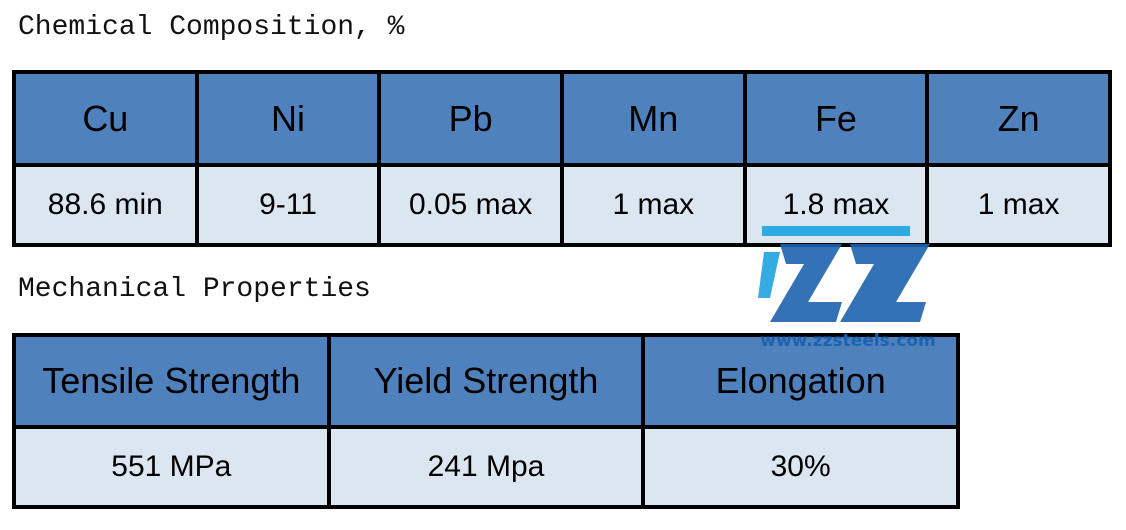 Image resolution: width=1126 pixels, height=530 pixels. I want to click on header-cell: Mn, so click(653, 118).